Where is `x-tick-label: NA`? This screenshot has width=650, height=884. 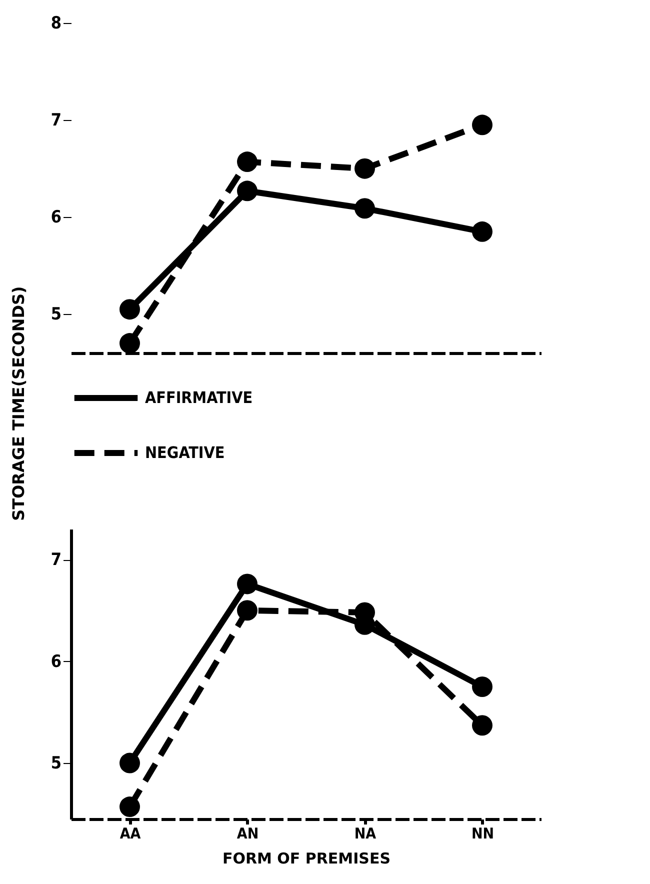
x-tick-label: NA is located at coordinates (365, 833).